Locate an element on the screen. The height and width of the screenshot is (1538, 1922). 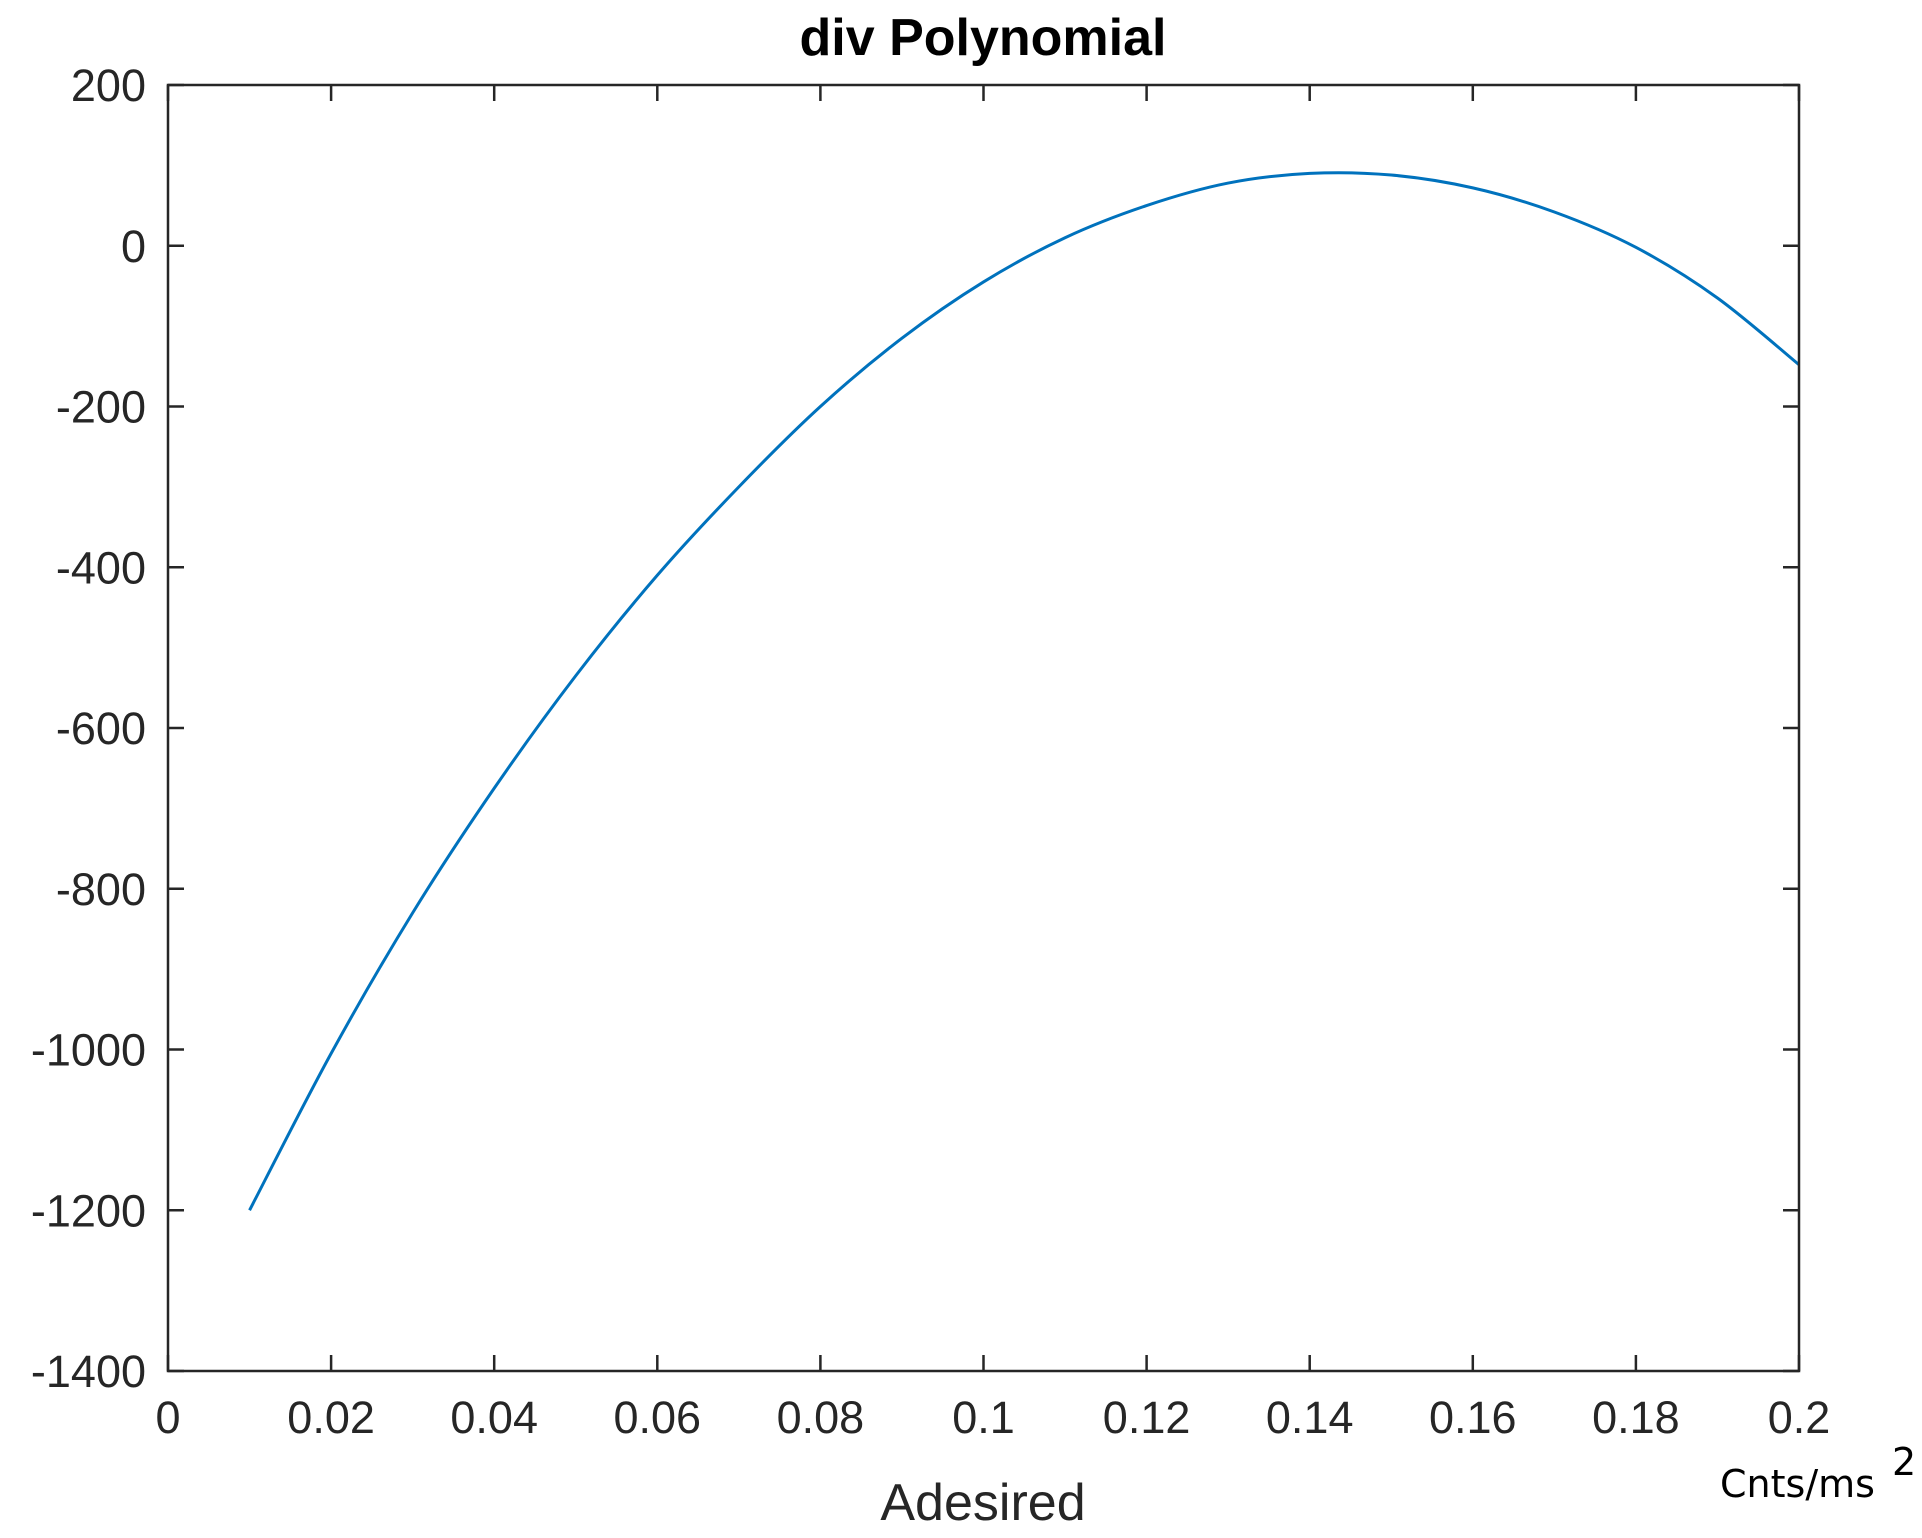
x-axis-unit-base: Cnts/ms is located at coordinates (1797, 1484).